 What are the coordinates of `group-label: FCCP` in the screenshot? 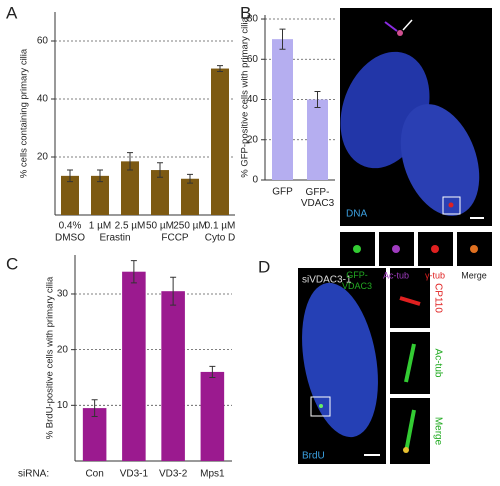 It's located at (175, 238).